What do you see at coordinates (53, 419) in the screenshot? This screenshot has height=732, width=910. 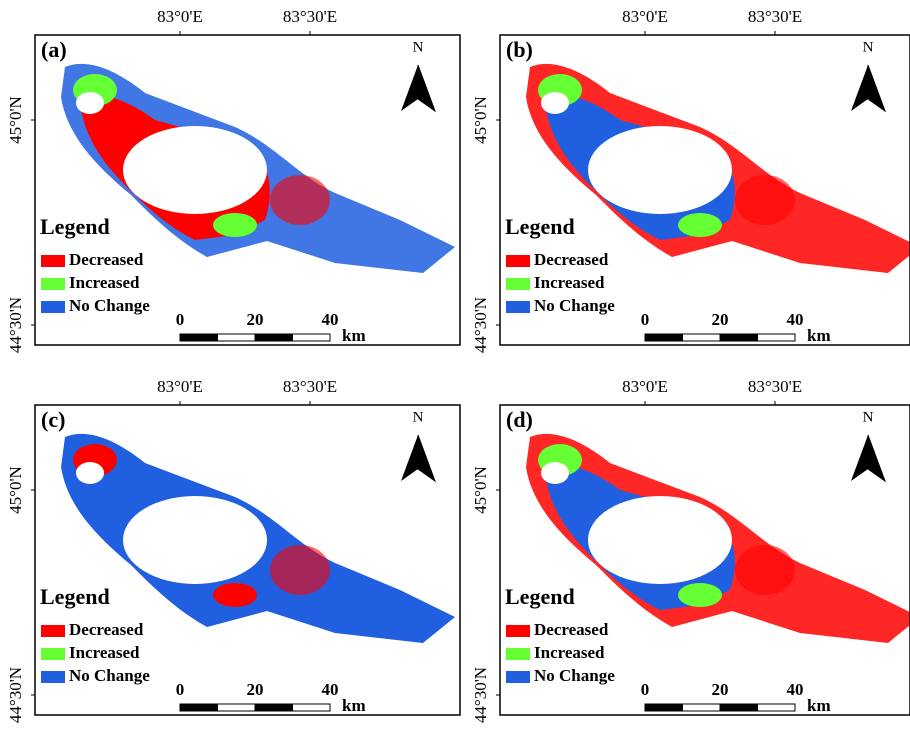 I see `panel-label: (c)` at bounding box center [53, 419].